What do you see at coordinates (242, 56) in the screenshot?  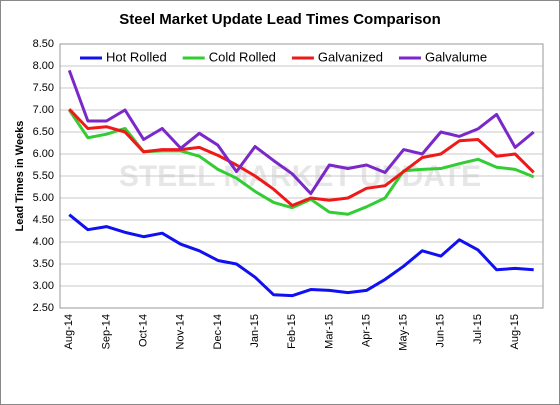 I see `legend-label: Cold Rolled` at bounding box center [242, 56].